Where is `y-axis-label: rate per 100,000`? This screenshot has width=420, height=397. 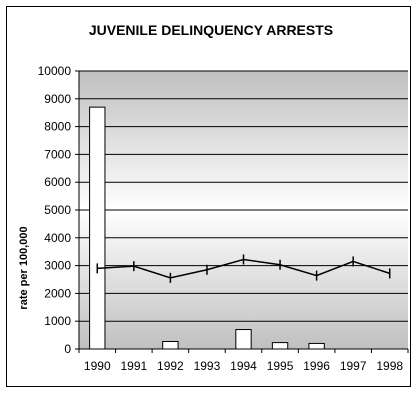 y-axis-label: rate per 100,000 is located at coordinates (24, 267).